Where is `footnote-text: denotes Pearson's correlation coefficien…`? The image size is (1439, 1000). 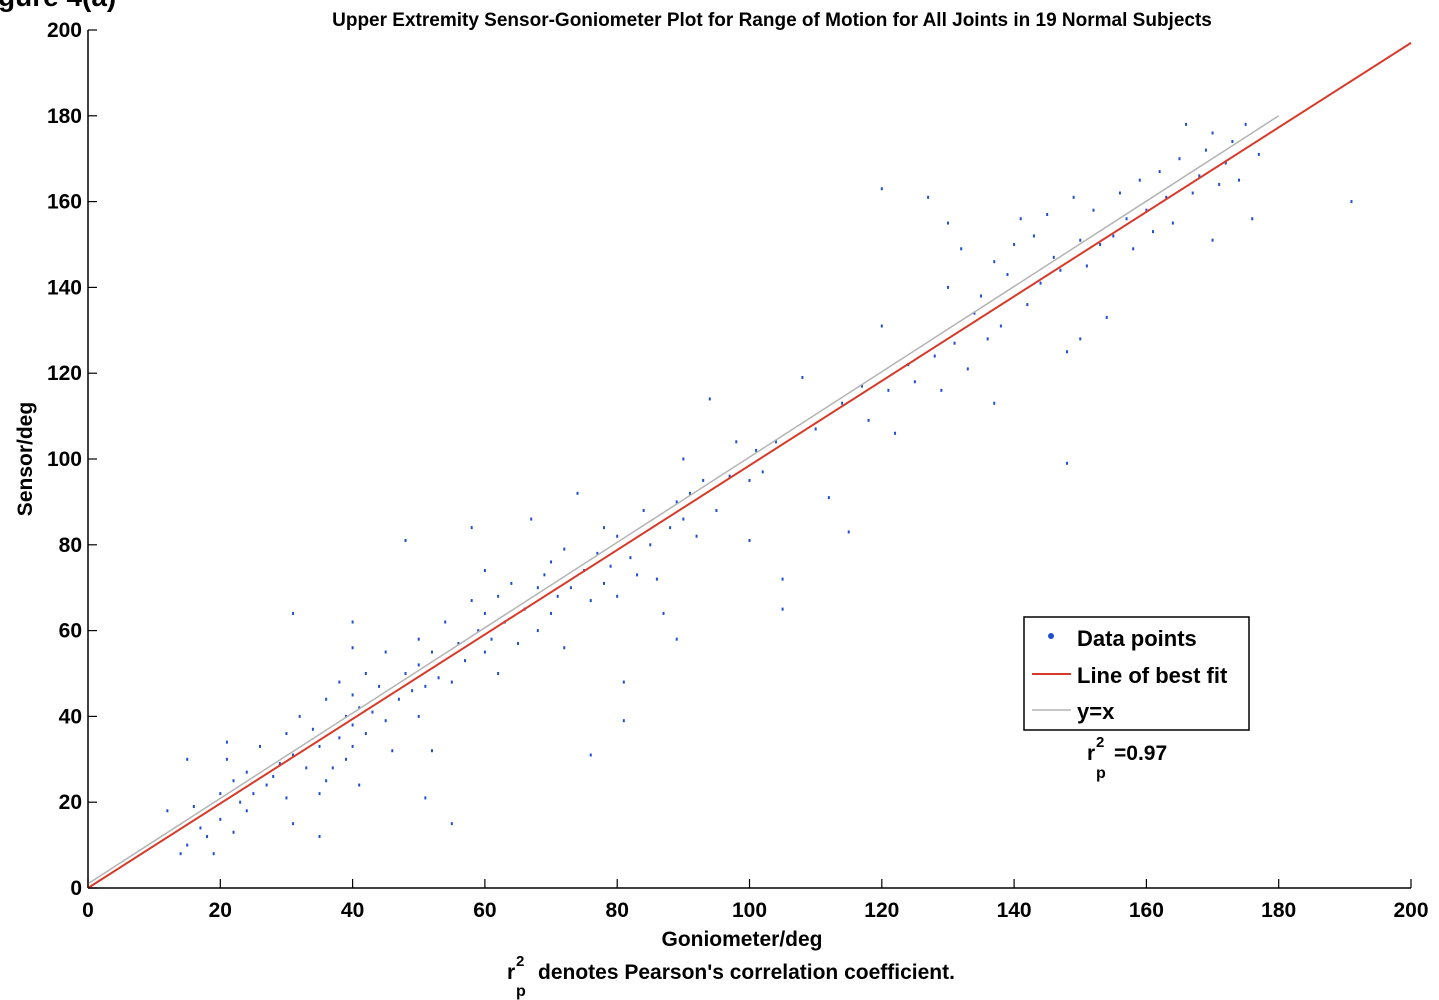 footnote-text: denotes Pearson's correlation coefficien… is located at coordinates (746, 972).